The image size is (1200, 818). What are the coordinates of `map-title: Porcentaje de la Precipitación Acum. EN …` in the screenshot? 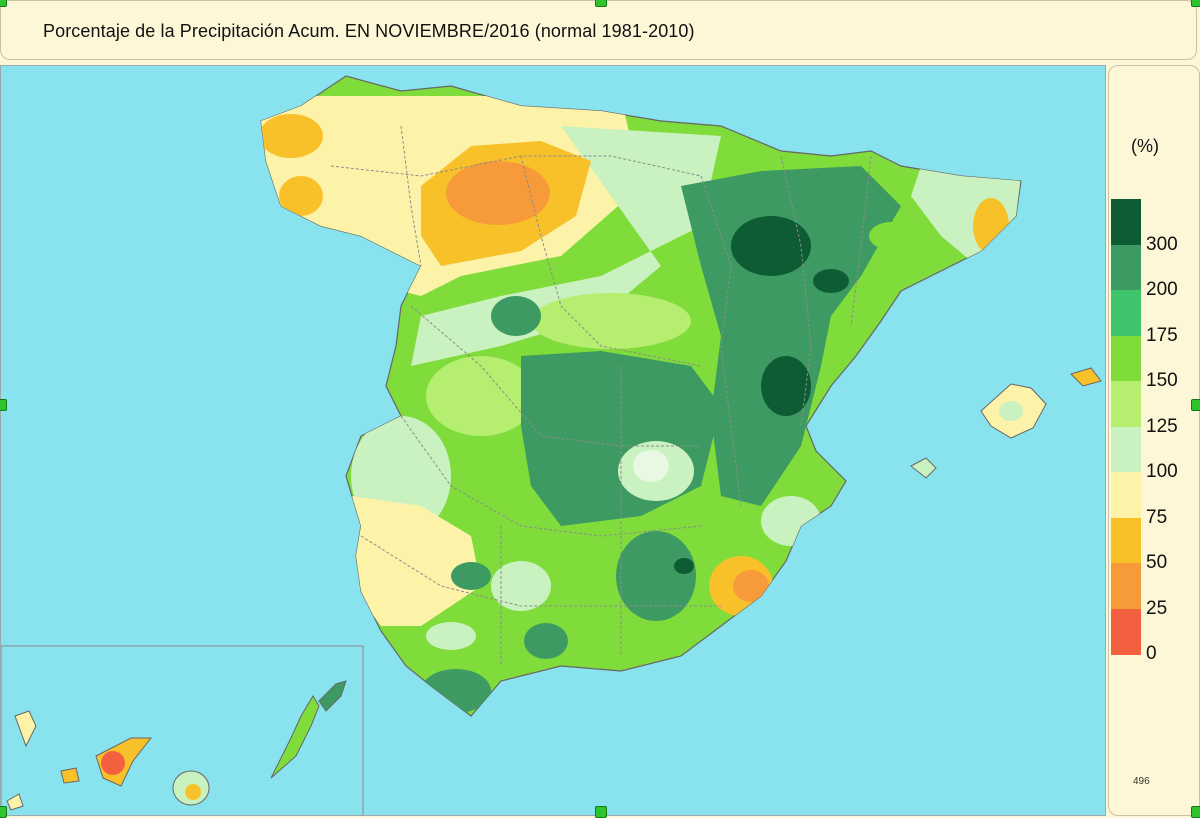 It's located at (369, 31).